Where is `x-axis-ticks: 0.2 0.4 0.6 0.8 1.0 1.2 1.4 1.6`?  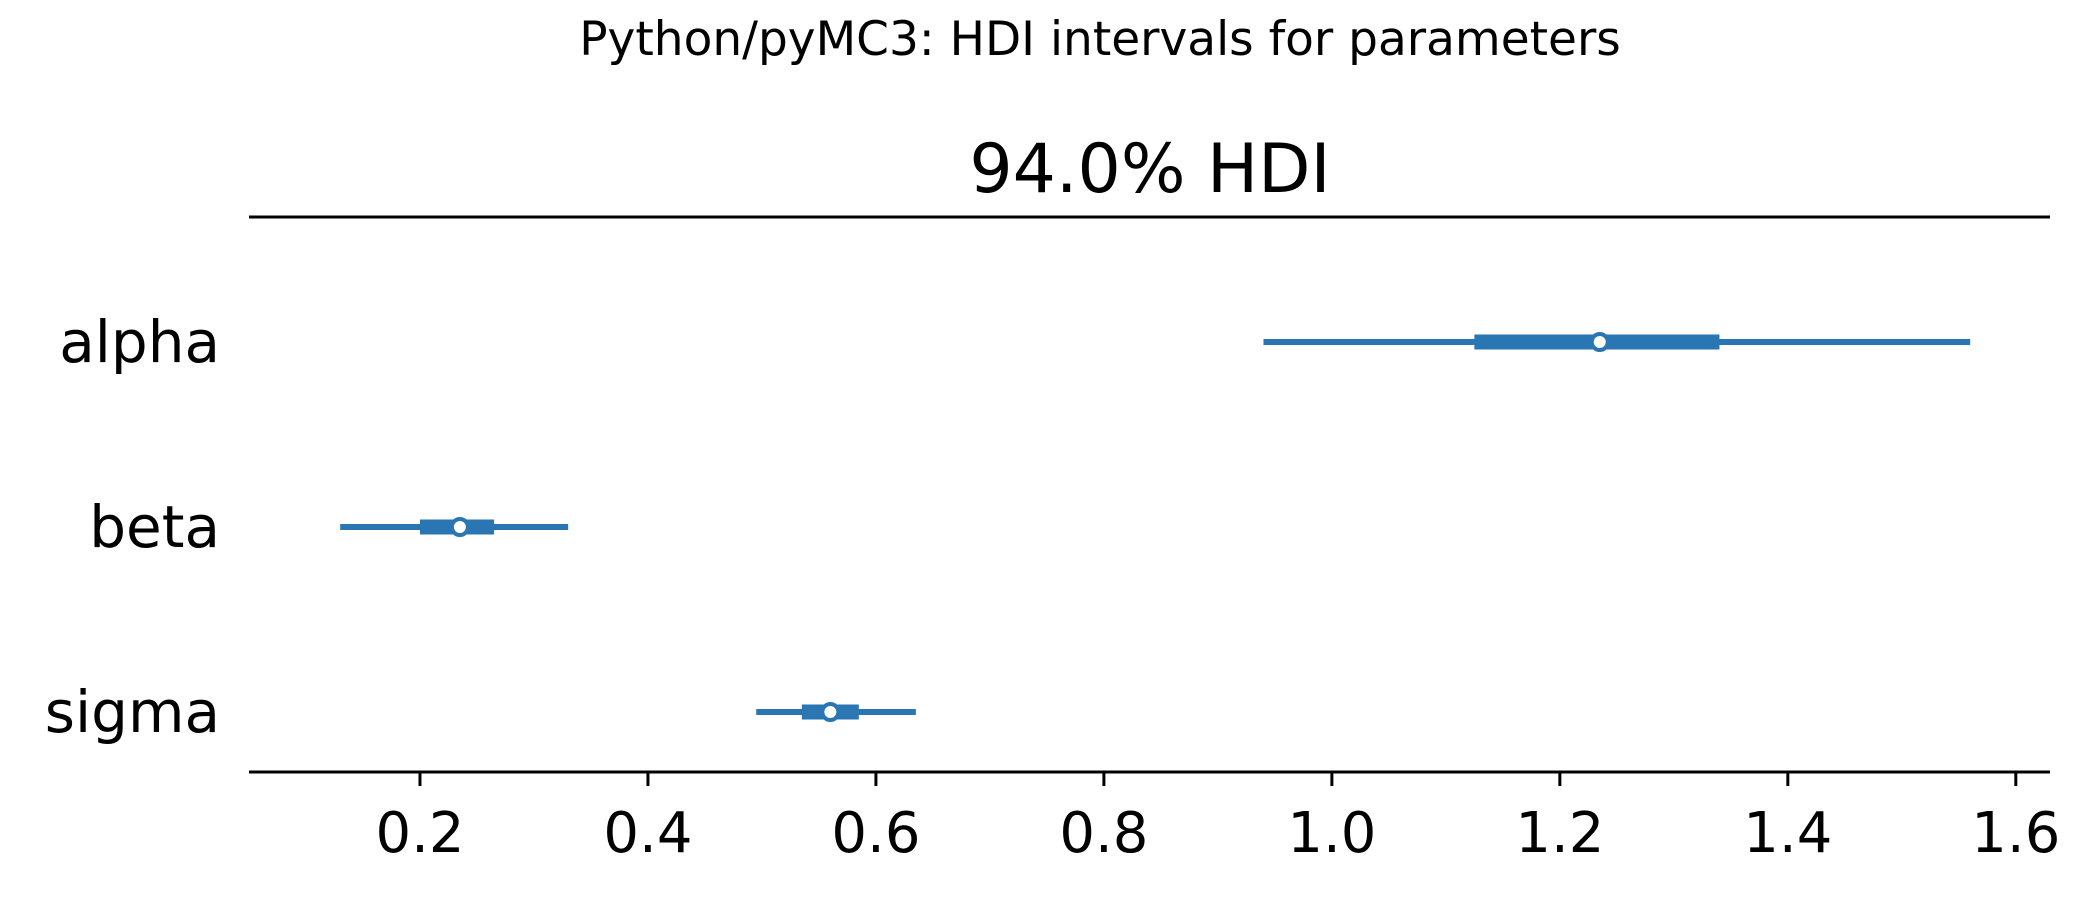
x-axis-ticks: 0.2 0.4 0.6 0.8 1.0 1.2 1.4 1.6 is located at coordinates (1217, 819).